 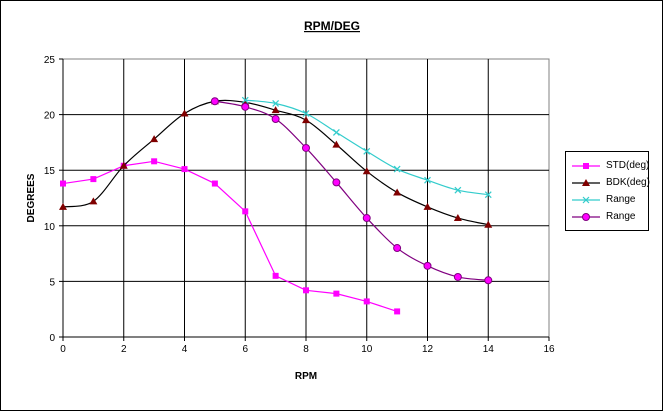 I want to click on legend-item: STD(deg), so click(x=608, y=167).